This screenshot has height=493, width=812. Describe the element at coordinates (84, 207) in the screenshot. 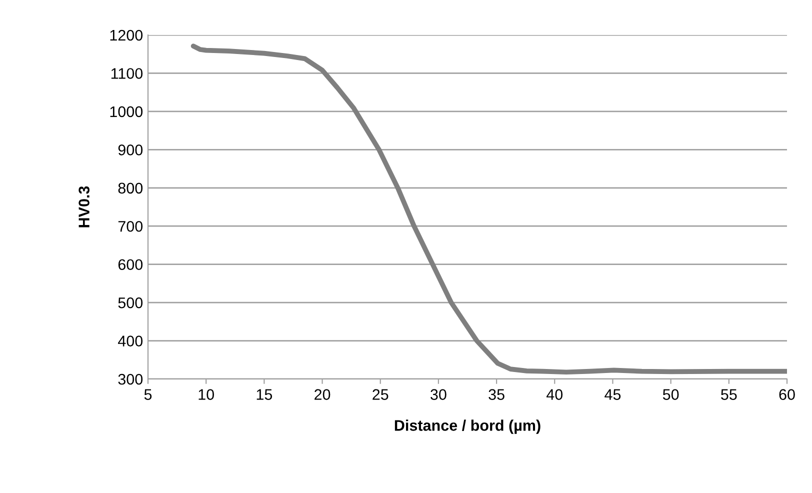

I see `y-axis-title: HV0.3` at that location.